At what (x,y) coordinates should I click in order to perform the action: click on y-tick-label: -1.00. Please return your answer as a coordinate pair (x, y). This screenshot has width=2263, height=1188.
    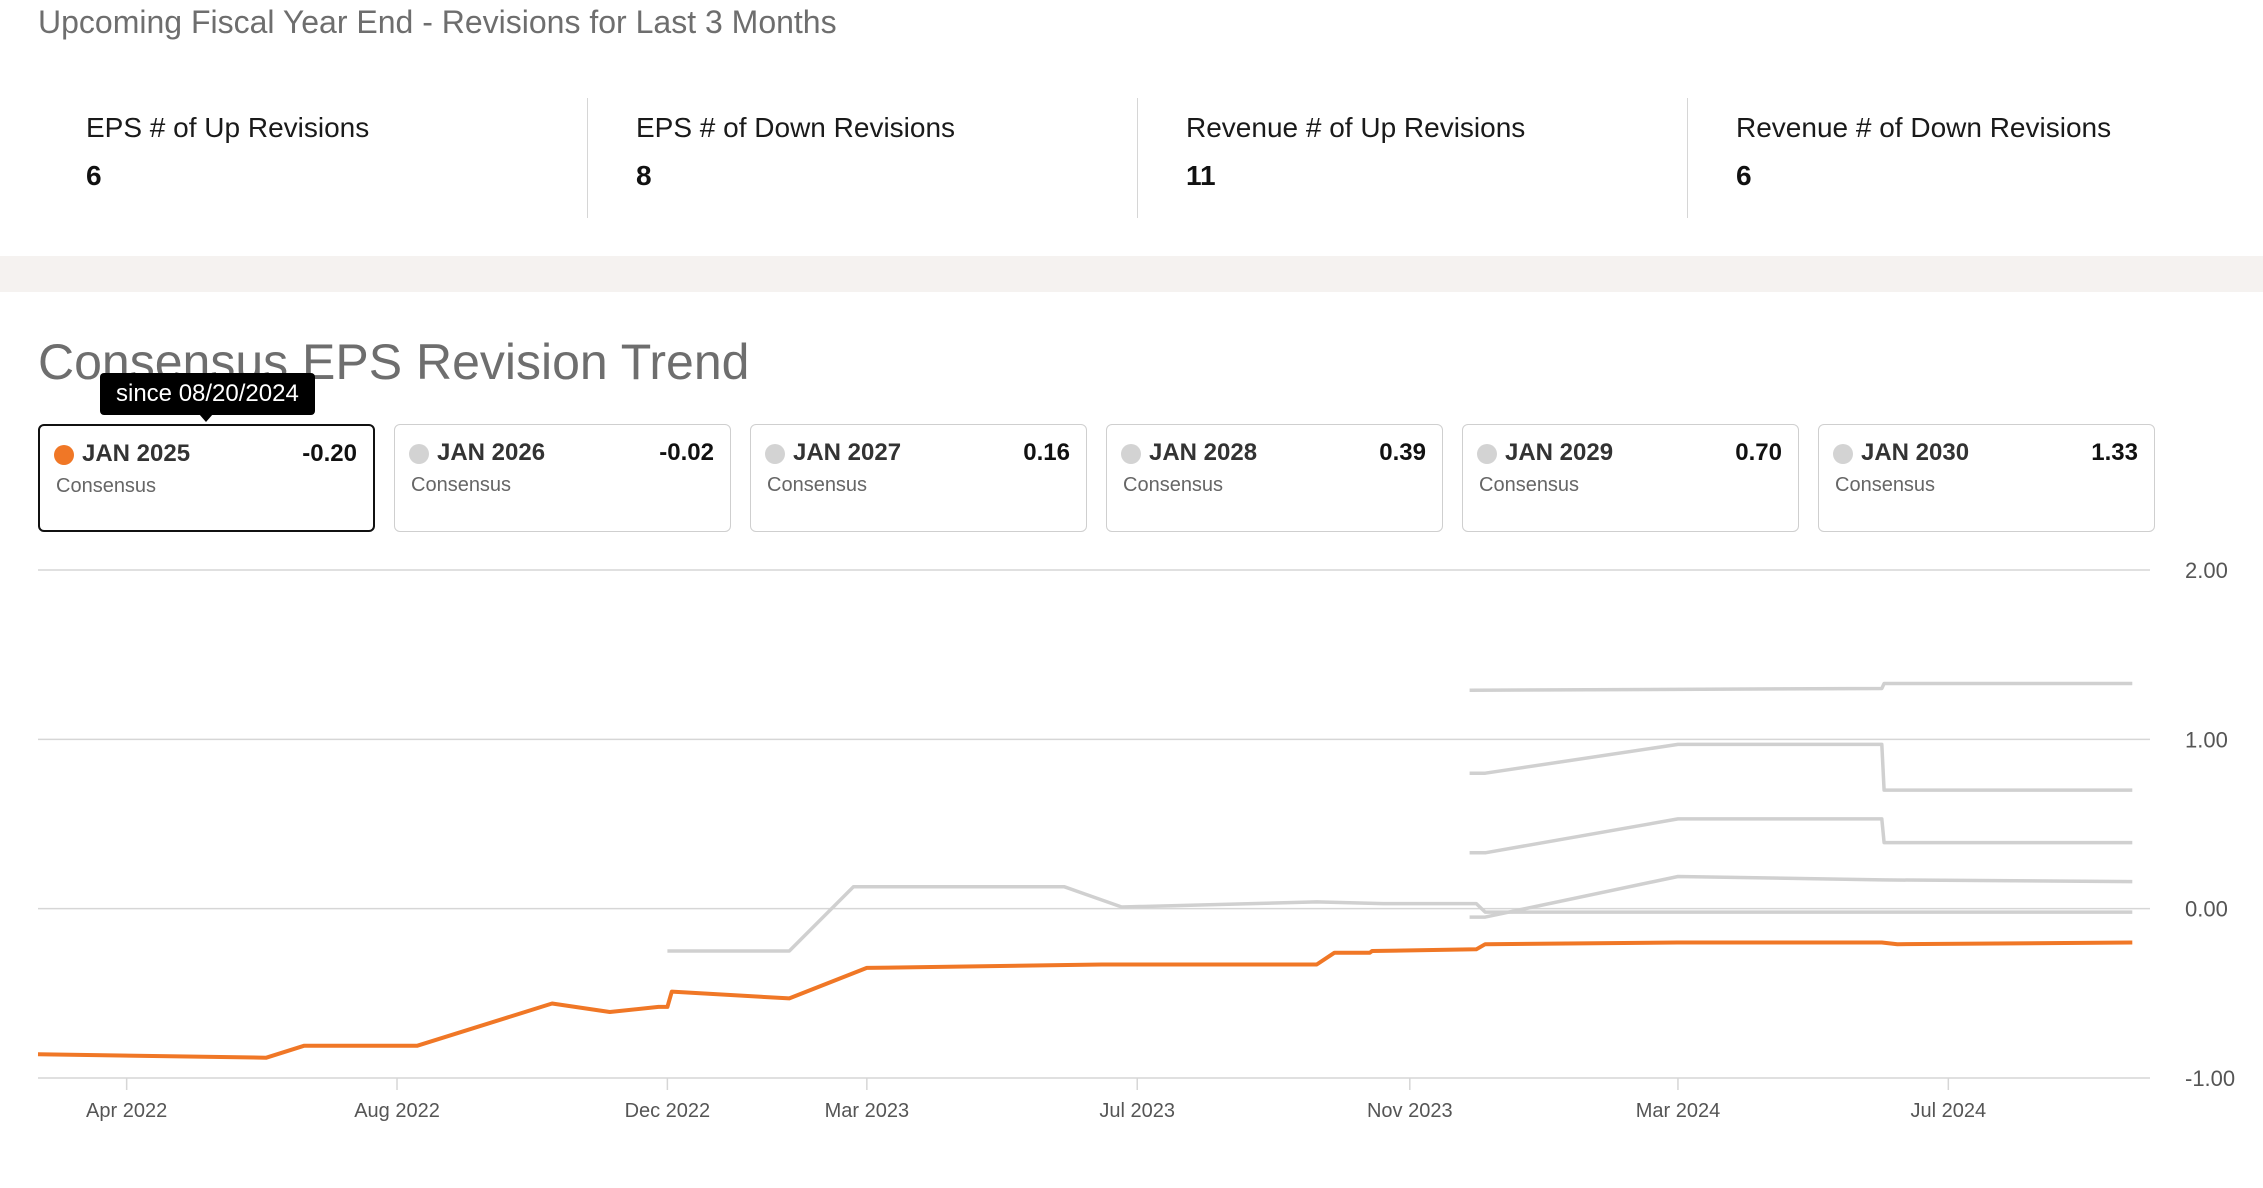
    Looking at the image, I should click on (2210, 1078).